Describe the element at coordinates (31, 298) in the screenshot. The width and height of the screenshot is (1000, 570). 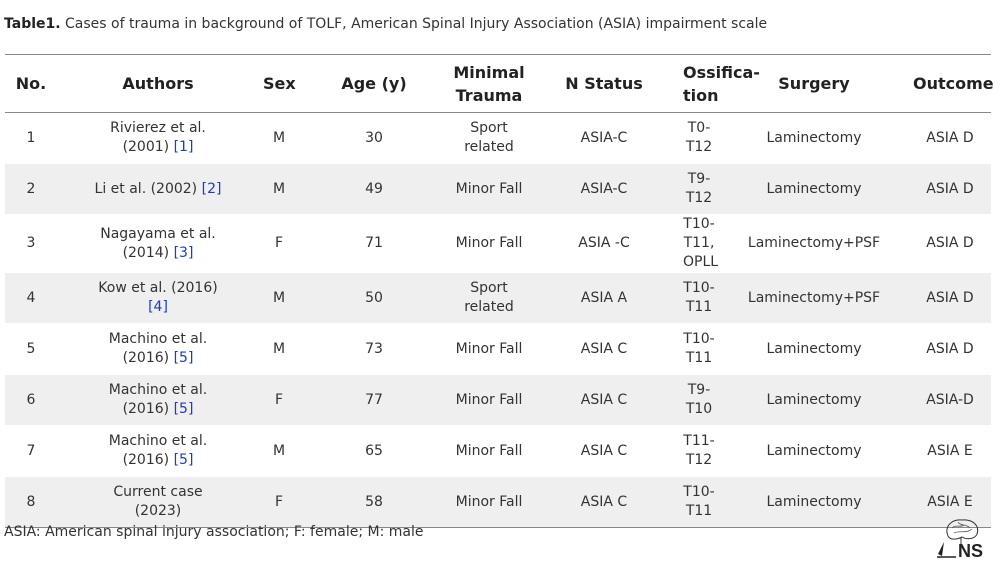
I see `cell-no: 4` at that location.